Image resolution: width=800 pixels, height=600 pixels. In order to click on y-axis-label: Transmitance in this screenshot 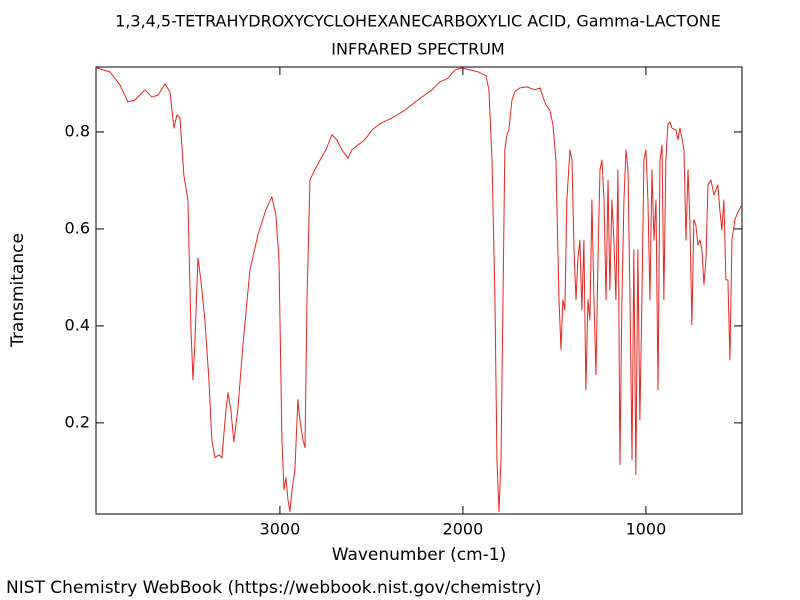, I will do `click(18, 290)`.